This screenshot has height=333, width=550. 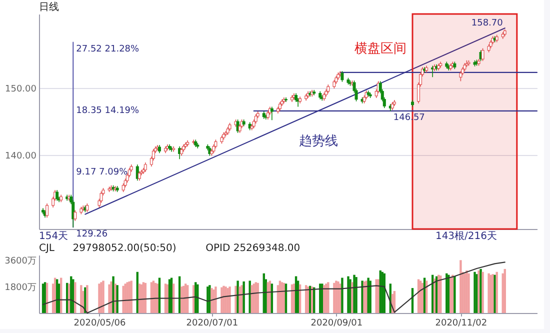 I want to click on annotation: 129.26, so click(x=92, y=234).